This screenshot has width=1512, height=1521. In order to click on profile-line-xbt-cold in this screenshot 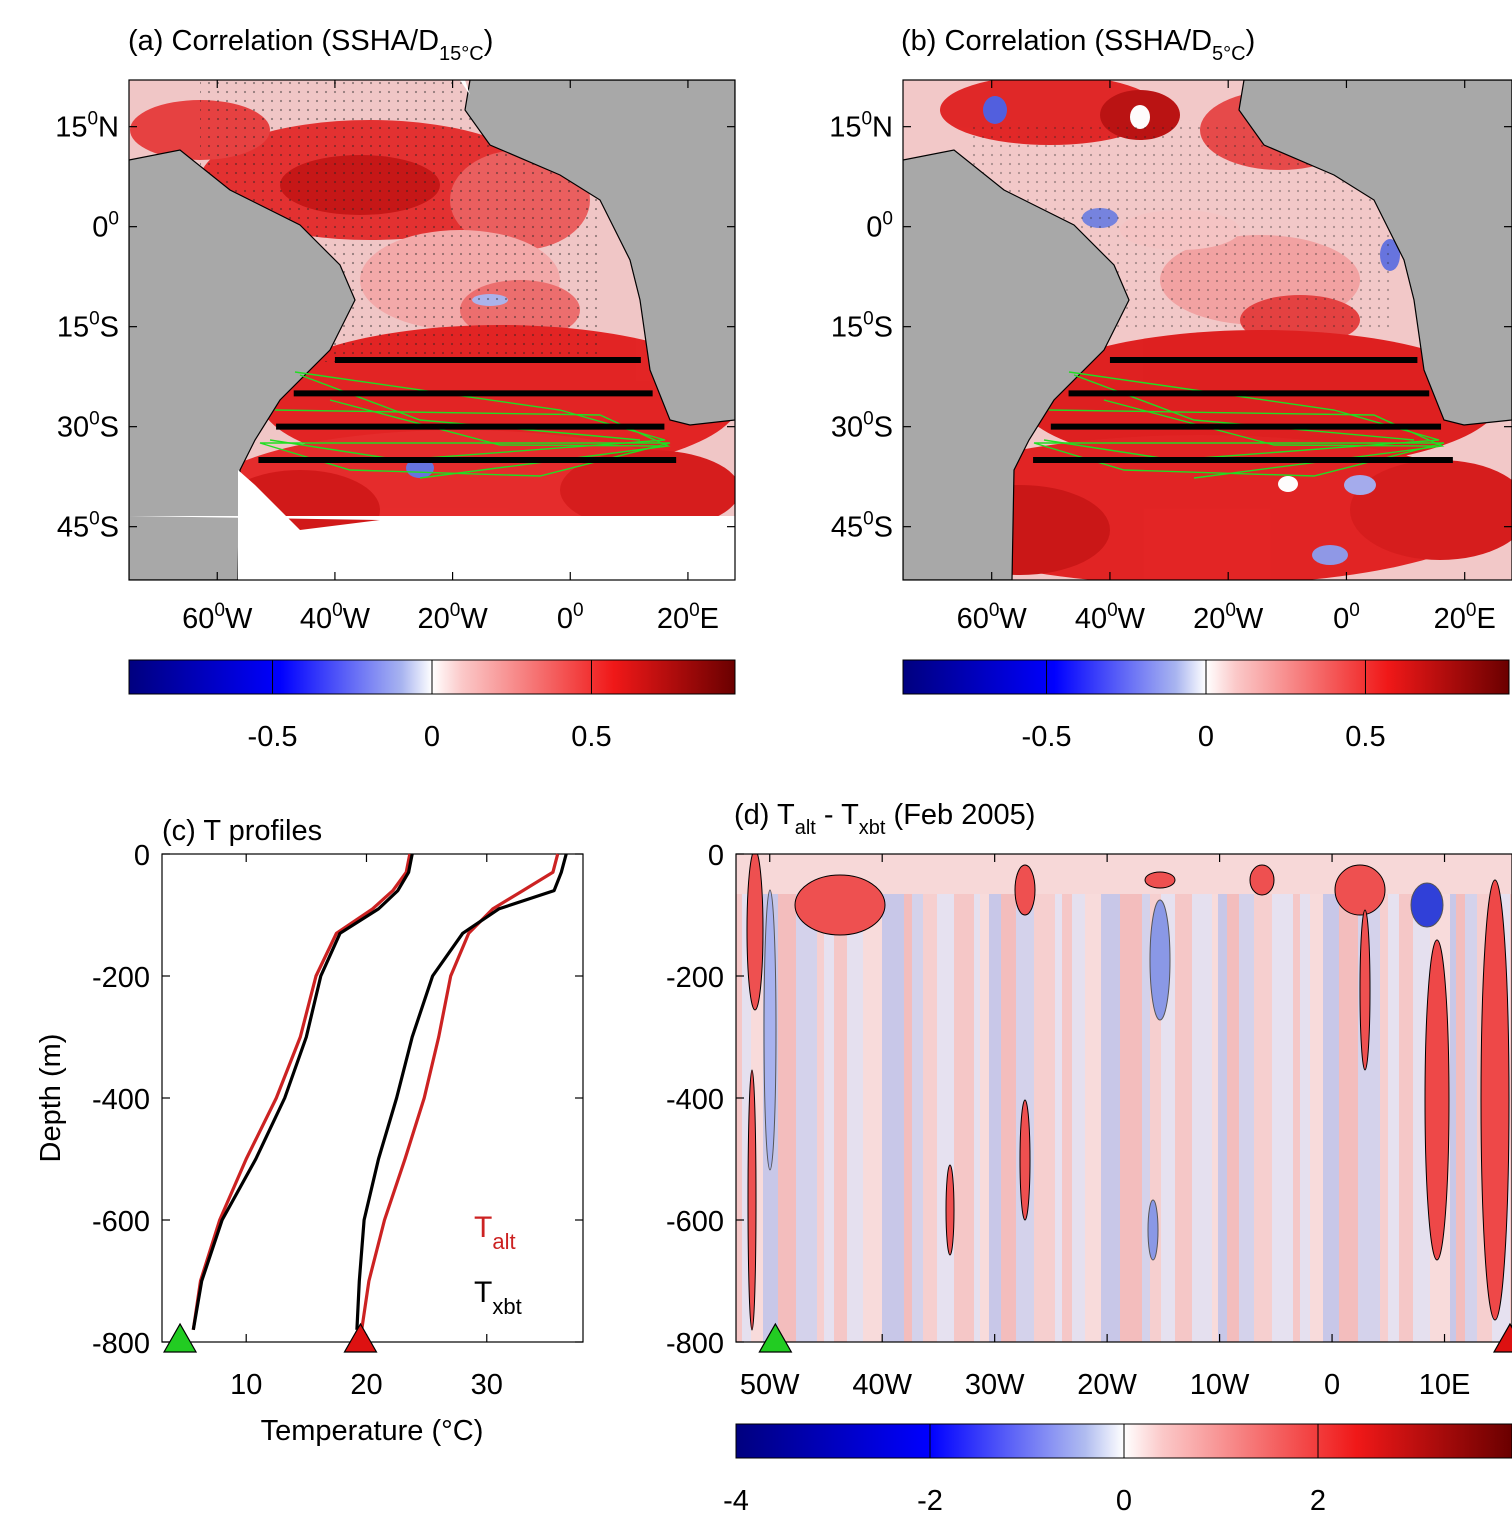, I will do `click(302, 1092)`.